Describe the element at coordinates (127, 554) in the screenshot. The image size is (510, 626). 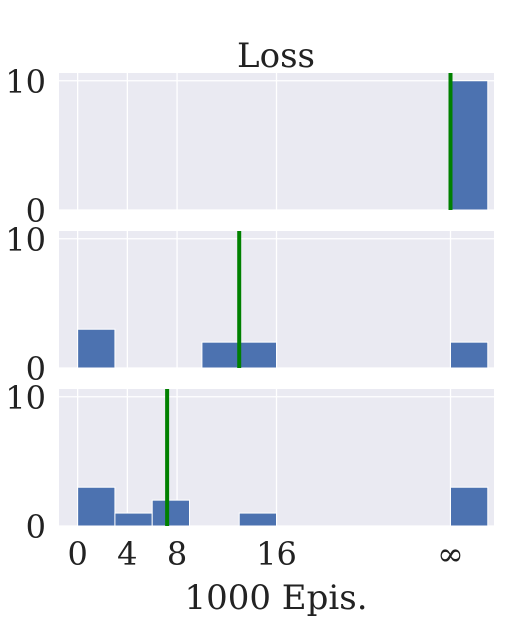
I see `x-tick-label: 4` at that location.